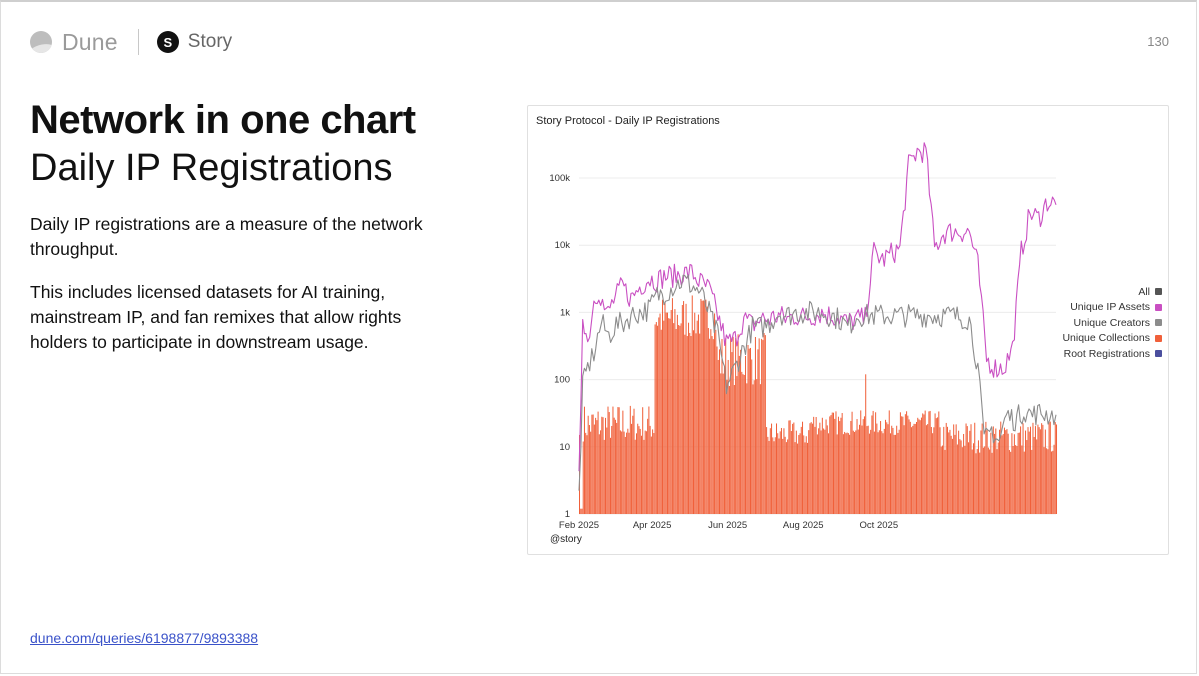 The image size is (1199, 676). Describe the element at coordinates (1158, 307) in the screenshot. I see `legend-swatch` at that location.